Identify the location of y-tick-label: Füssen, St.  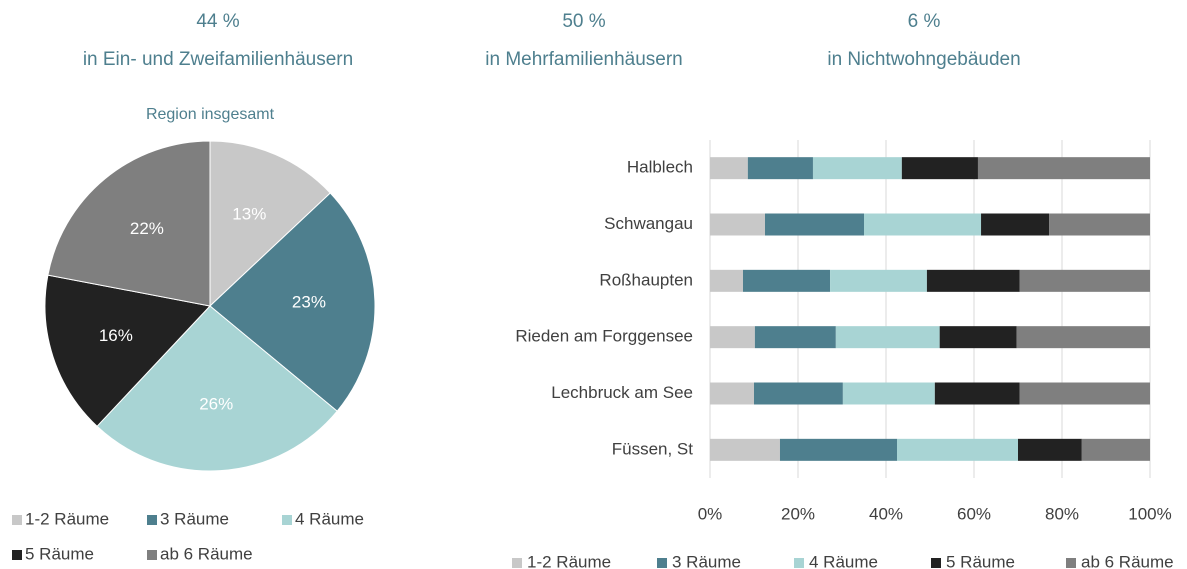
(653, 448).